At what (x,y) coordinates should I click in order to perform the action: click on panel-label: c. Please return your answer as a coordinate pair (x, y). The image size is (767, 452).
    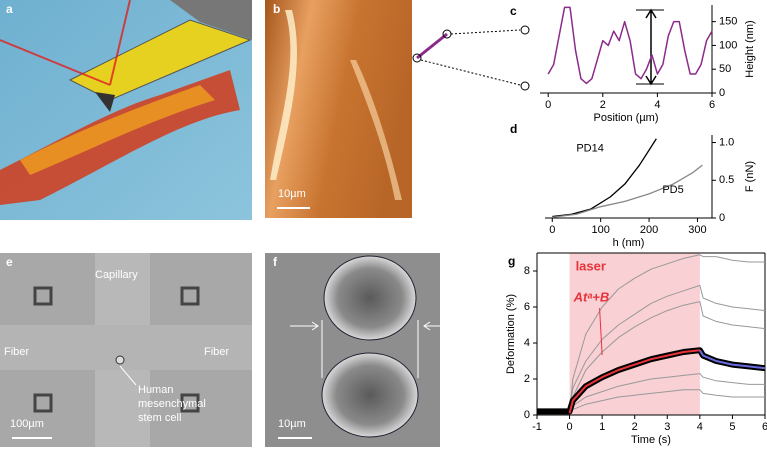
    Looking at the image, I should click on (513, 11).